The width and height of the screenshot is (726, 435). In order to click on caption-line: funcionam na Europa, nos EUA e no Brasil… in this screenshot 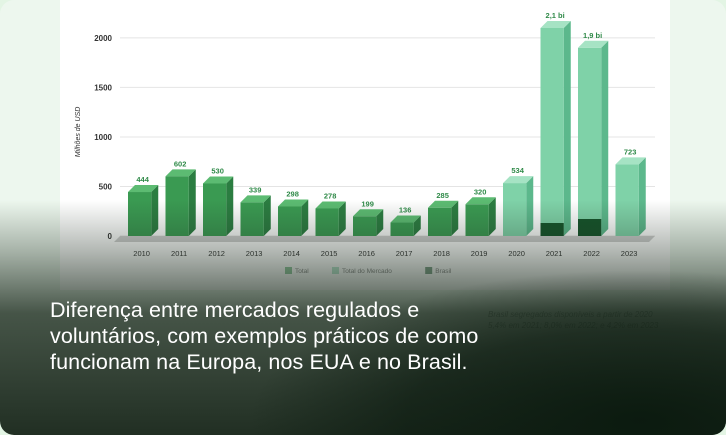, I will do `click(259, 362)`.